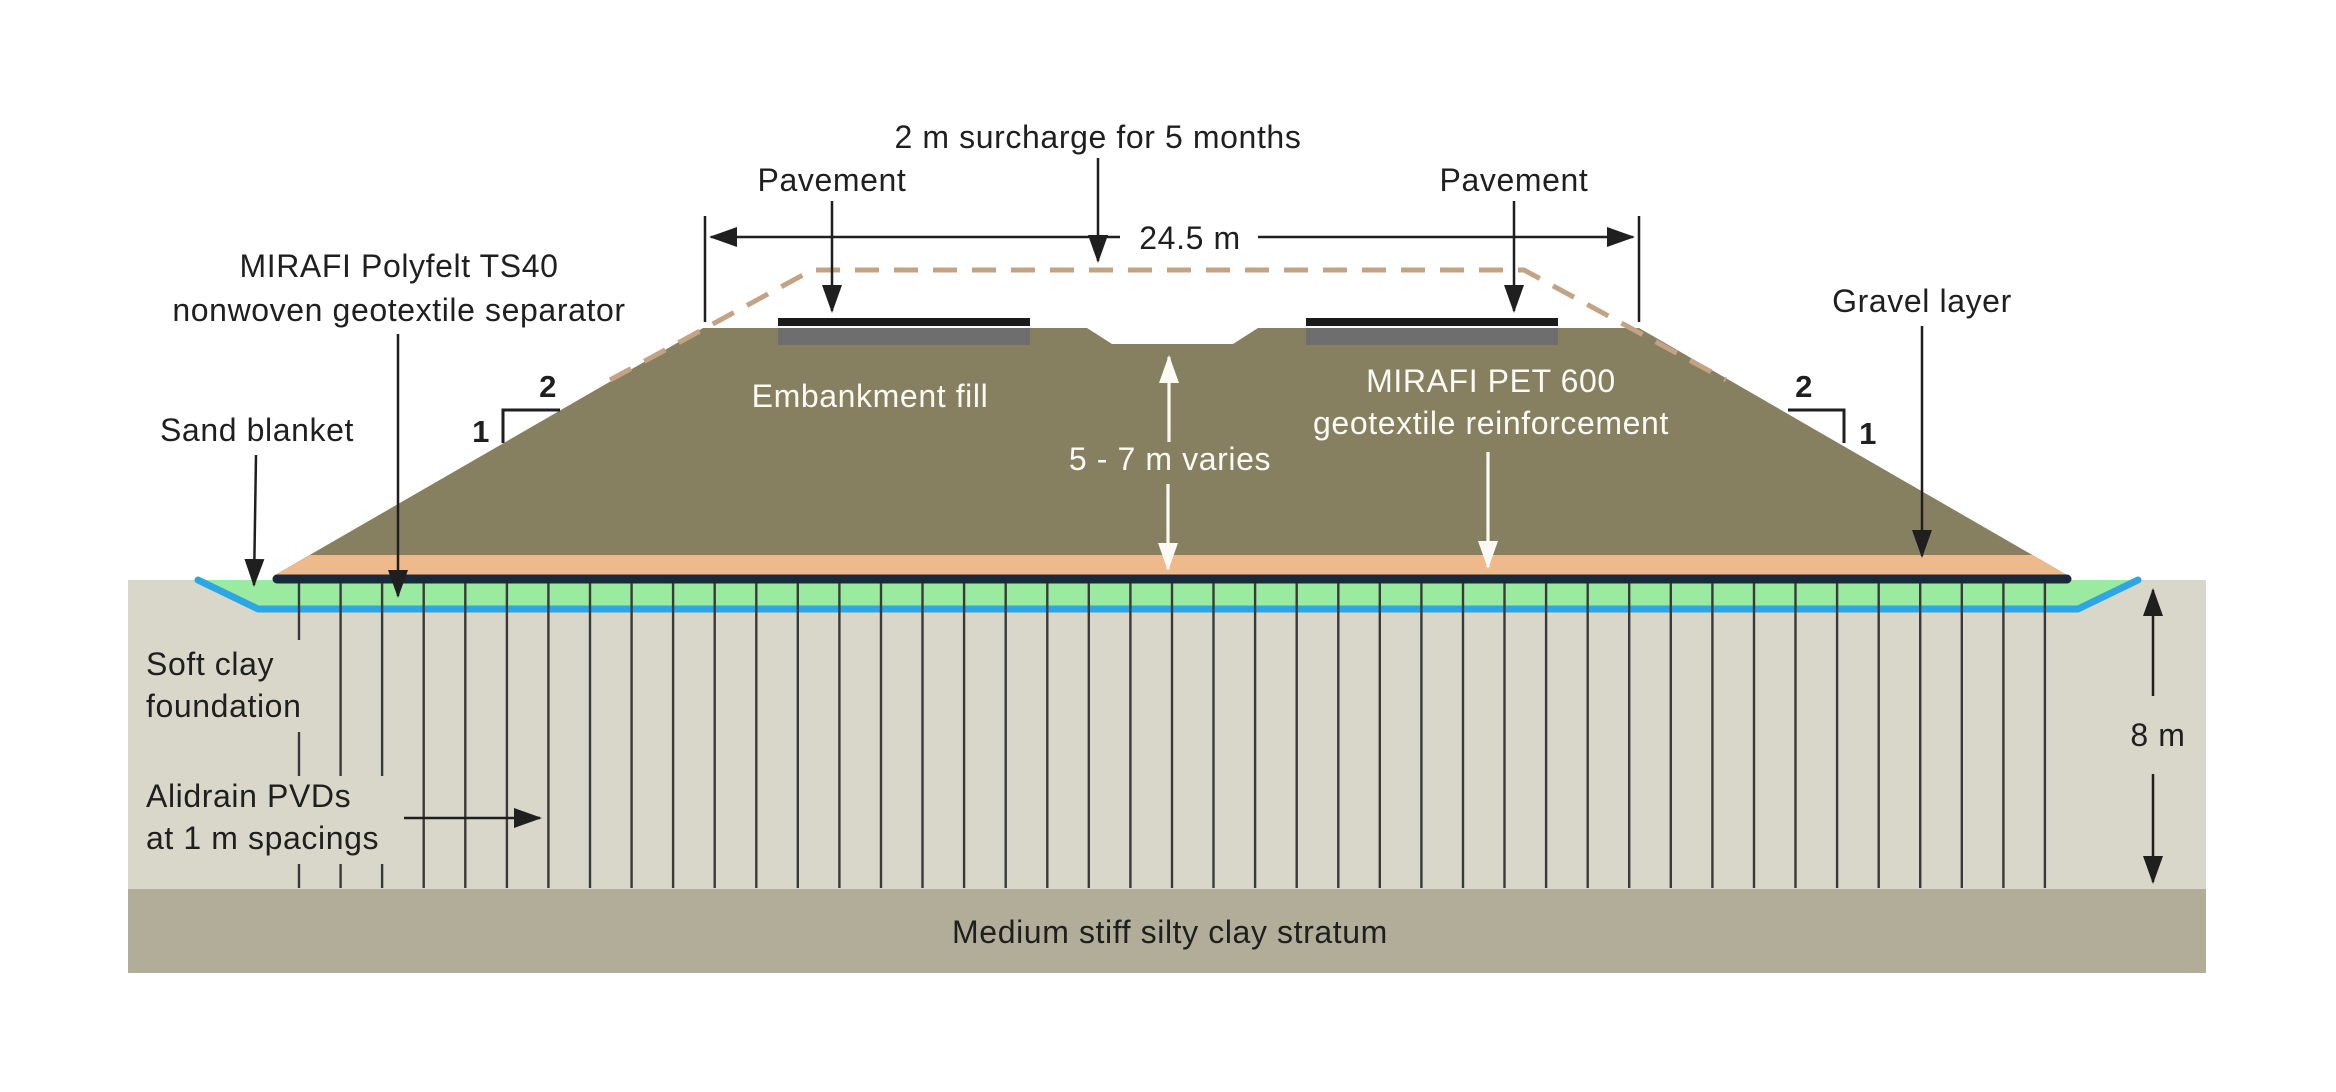 This screenshot has height=1092, width=2336. Describe the element at coordinates (257, 430) in the screenshot. I see `sand-blanket-label: Sand blanket` at that location.